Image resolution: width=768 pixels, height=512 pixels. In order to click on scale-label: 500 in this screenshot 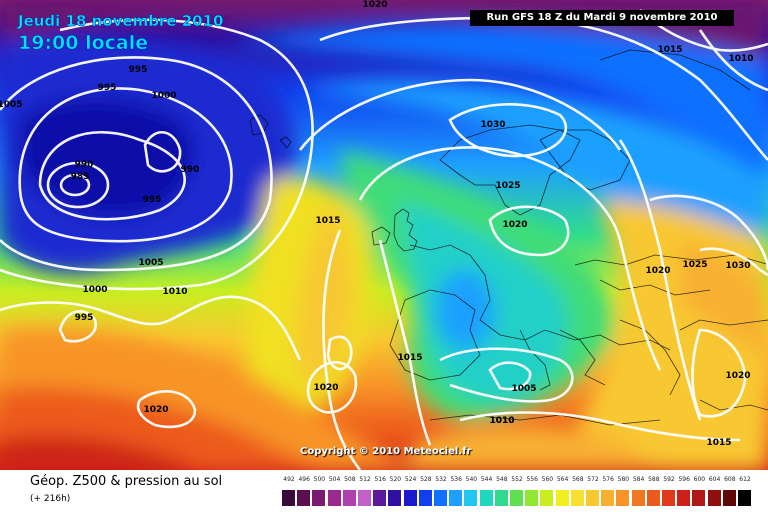, I will do `click(319, 479)`.